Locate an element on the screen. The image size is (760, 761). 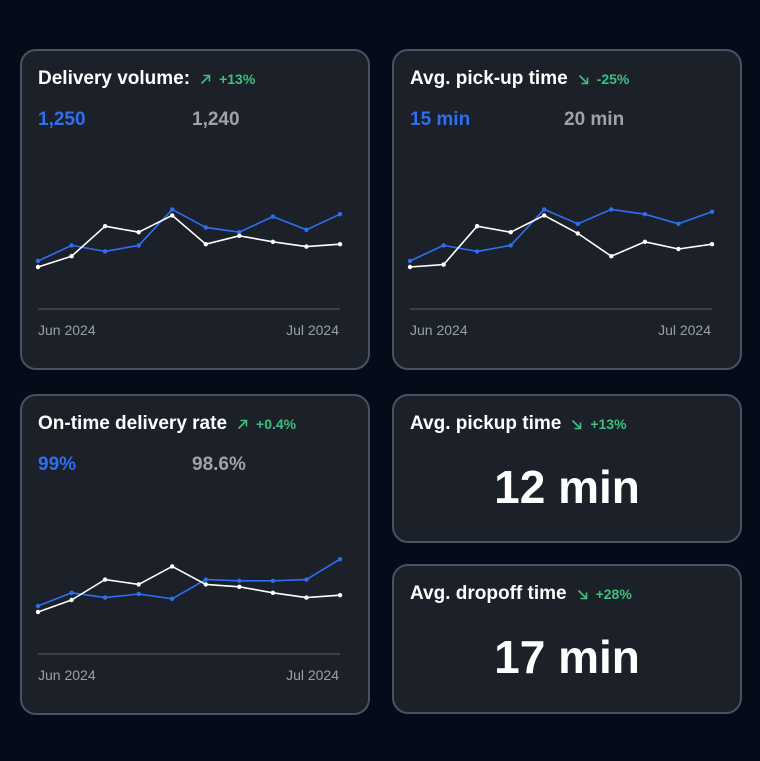
card-title-row: Avg. pick-up time -25% is located at coordinates (519, 79).